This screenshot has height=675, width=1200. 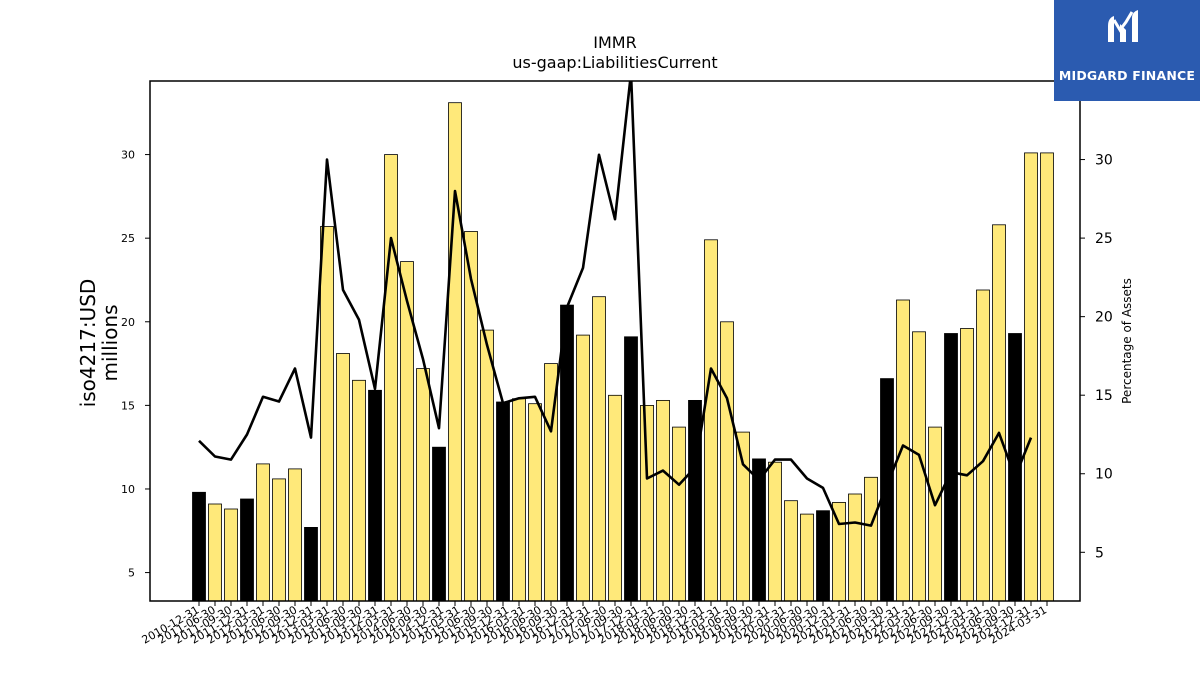 I want to click on chart-subtitle: us-gaap:LiabilitiesCurrent, so click(x=614, y=62).